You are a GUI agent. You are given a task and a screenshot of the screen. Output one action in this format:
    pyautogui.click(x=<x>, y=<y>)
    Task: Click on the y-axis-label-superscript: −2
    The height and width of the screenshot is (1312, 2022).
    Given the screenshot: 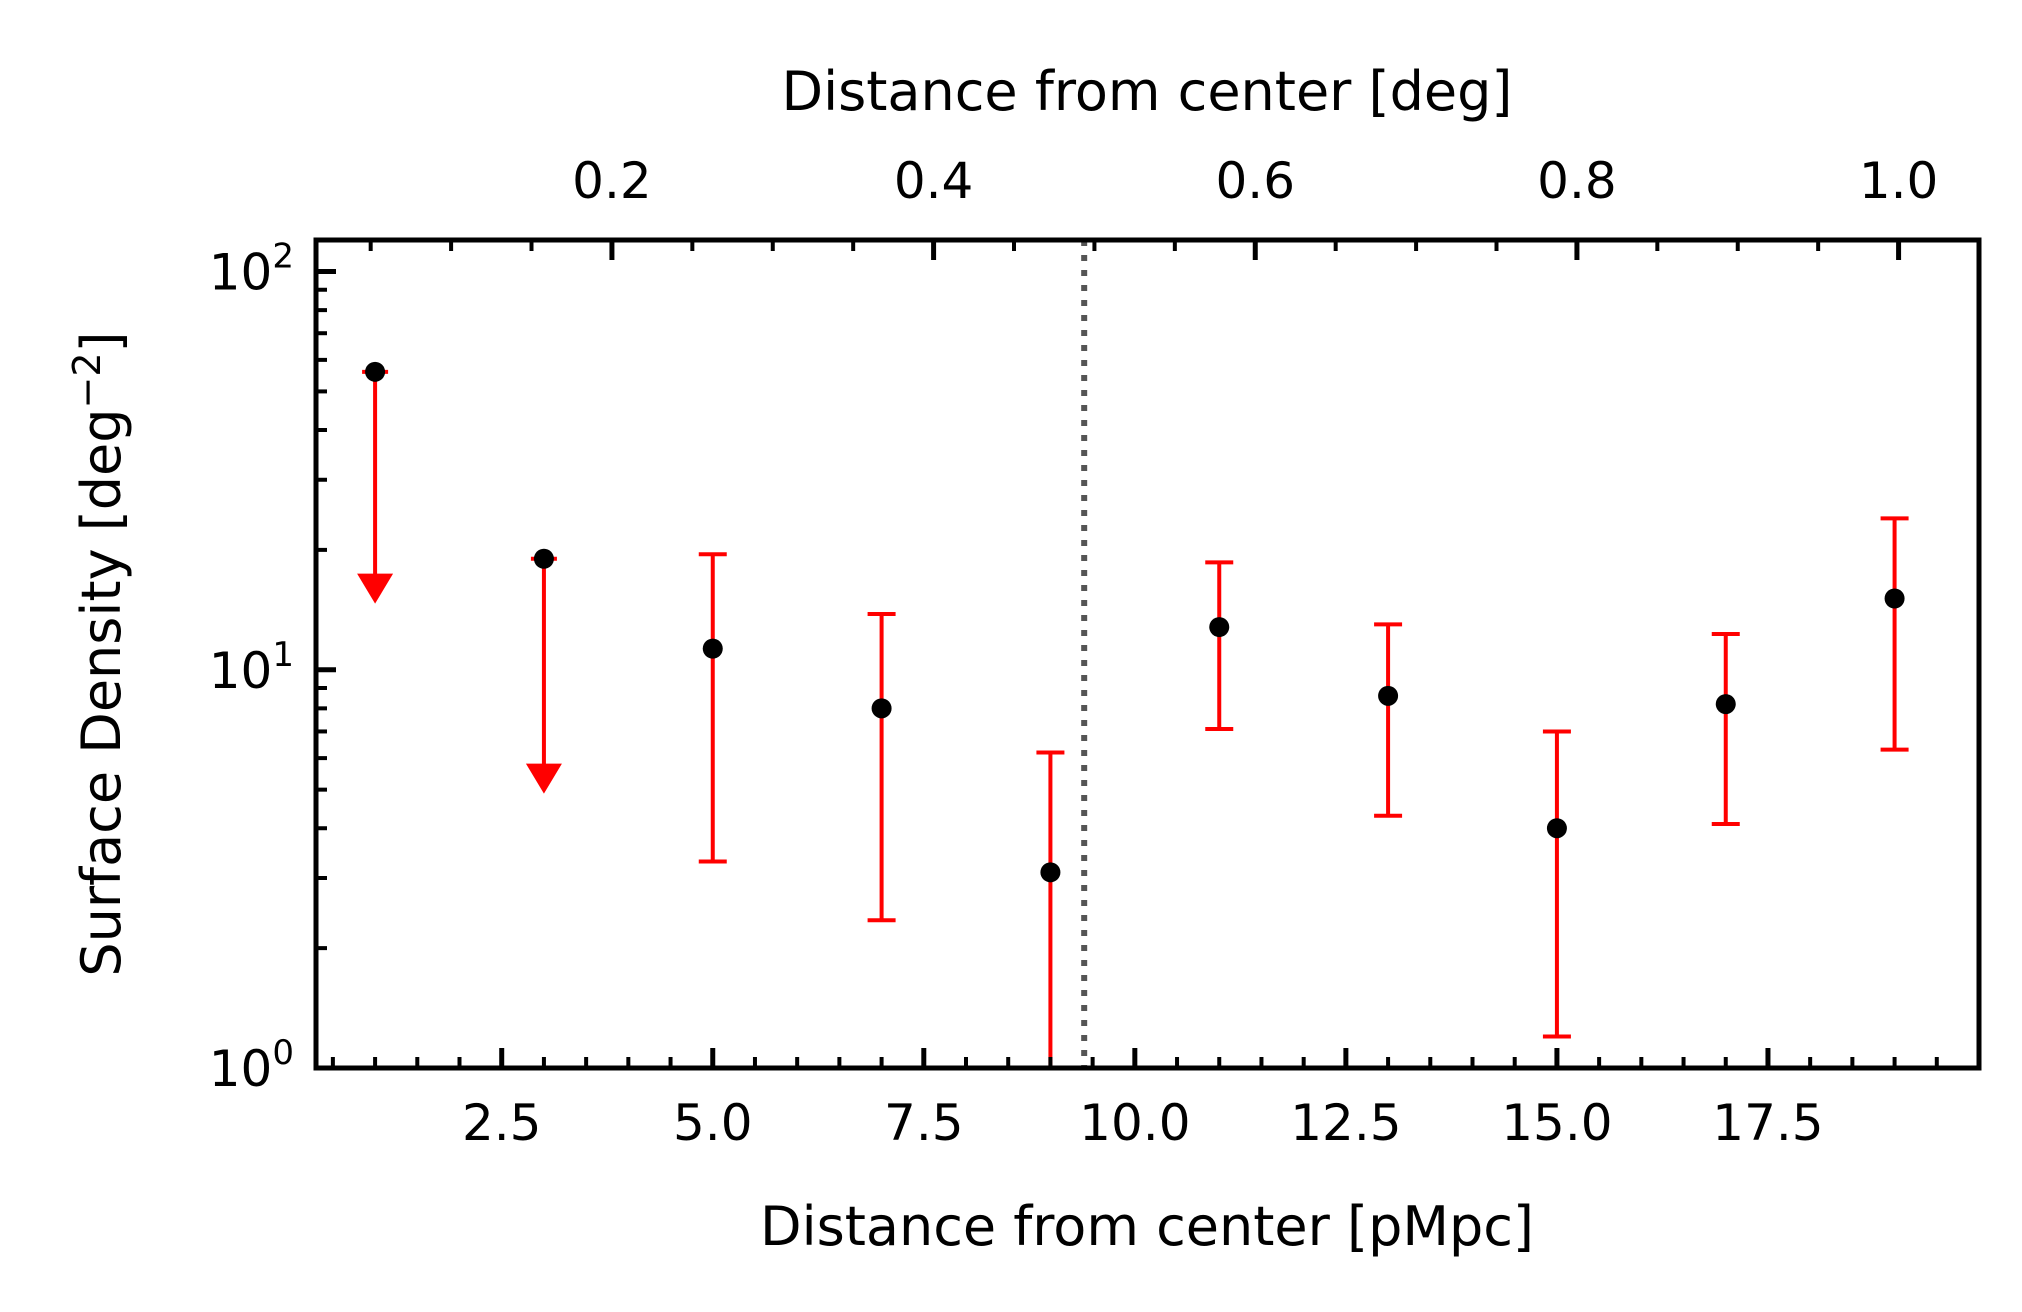 What is the action you would take?
    pyautogui.click(x=87, y=380)
    